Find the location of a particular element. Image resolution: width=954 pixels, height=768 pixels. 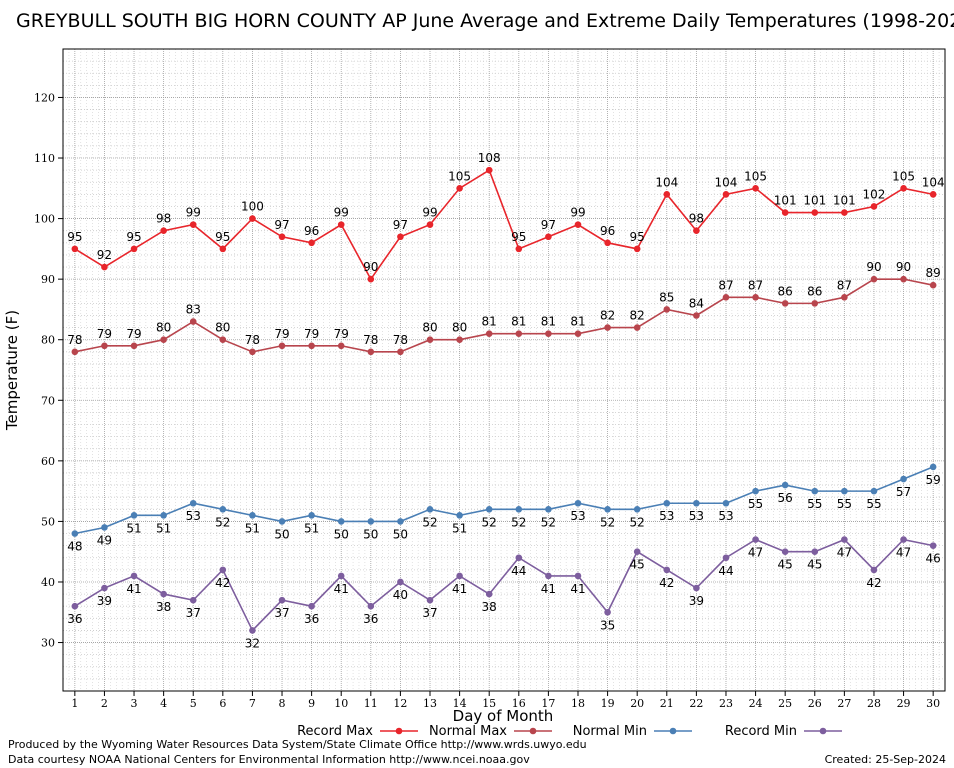

x-tick-label: 2 is located at coordinates (104, 703).